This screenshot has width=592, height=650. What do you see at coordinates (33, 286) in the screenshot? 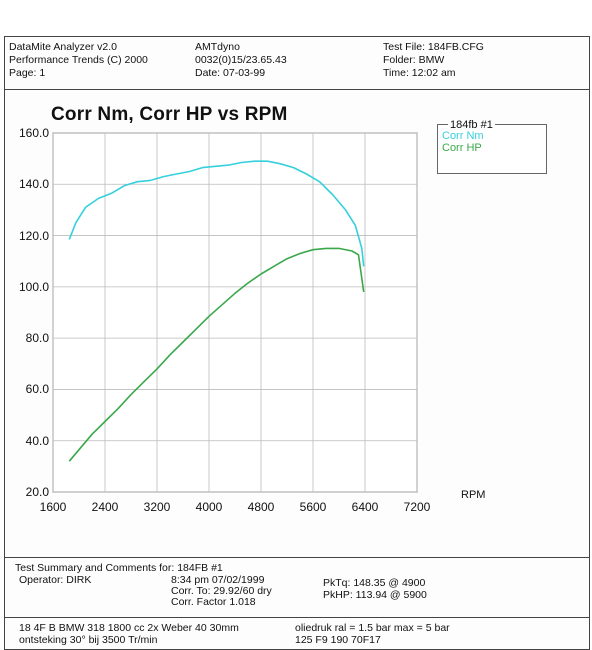
I see `y-tick-label: 100.0` at bounding box center [33, 286].